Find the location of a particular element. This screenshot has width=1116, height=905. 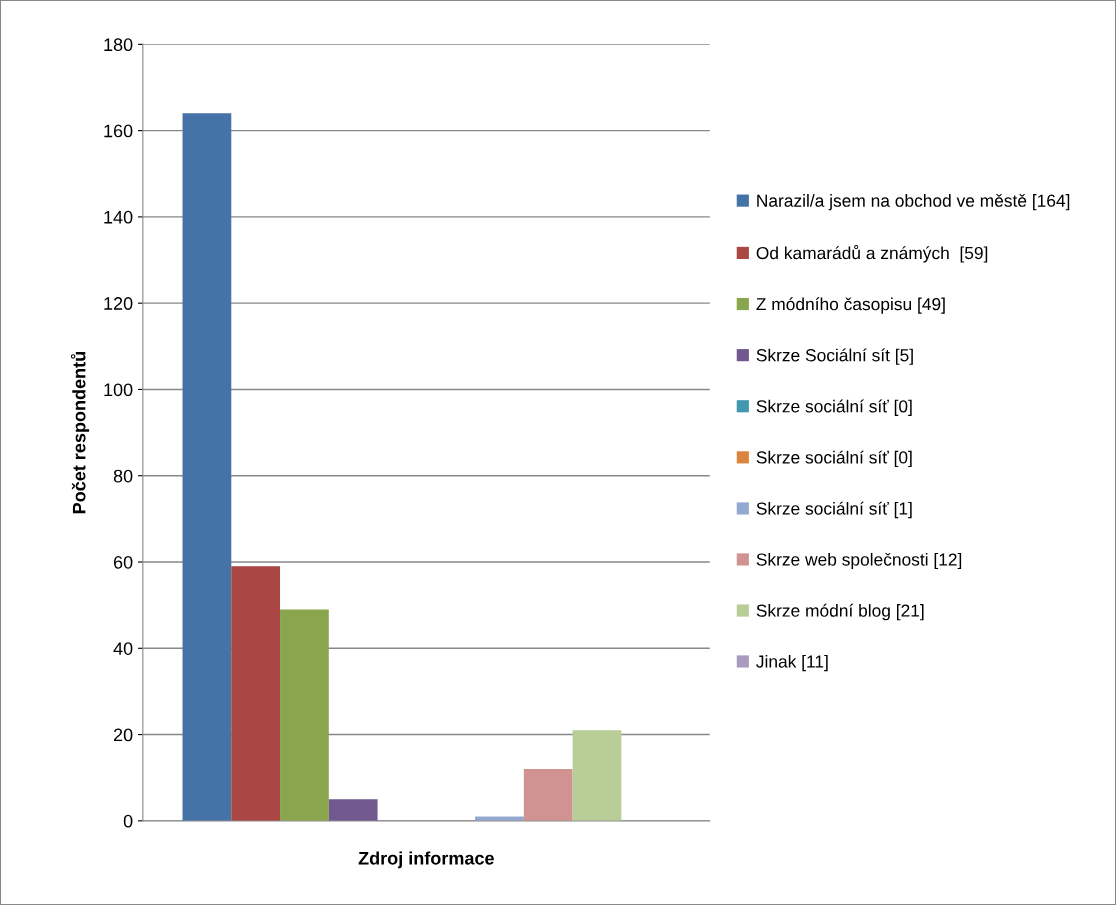

legend-label: Skrze Sociální sít [5] is located at coordinates (834, 356).